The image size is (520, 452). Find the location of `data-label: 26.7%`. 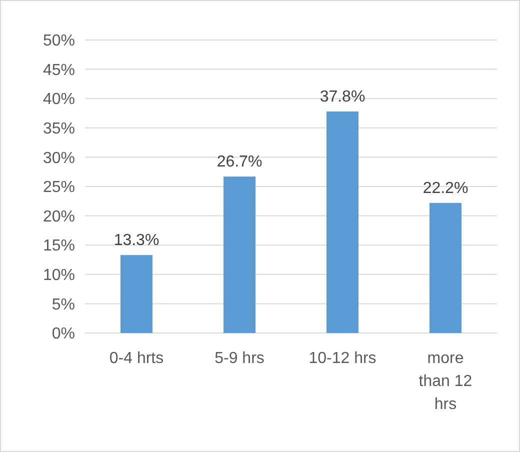

data-label: 26.7% is located at coordinates (239, 162).